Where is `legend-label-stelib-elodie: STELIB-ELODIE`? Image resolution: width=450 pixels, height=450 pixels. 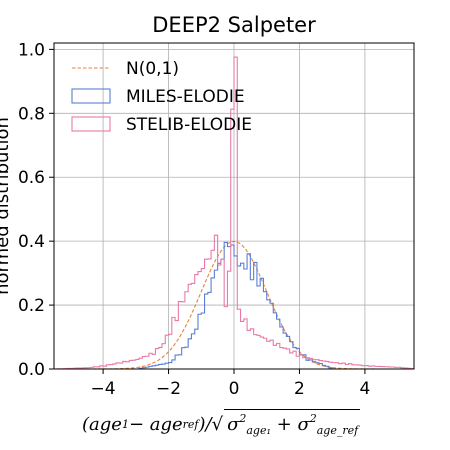
legend-label-stelib-elodie: STELIB-ELODIE is located at coordinates (189, 125).